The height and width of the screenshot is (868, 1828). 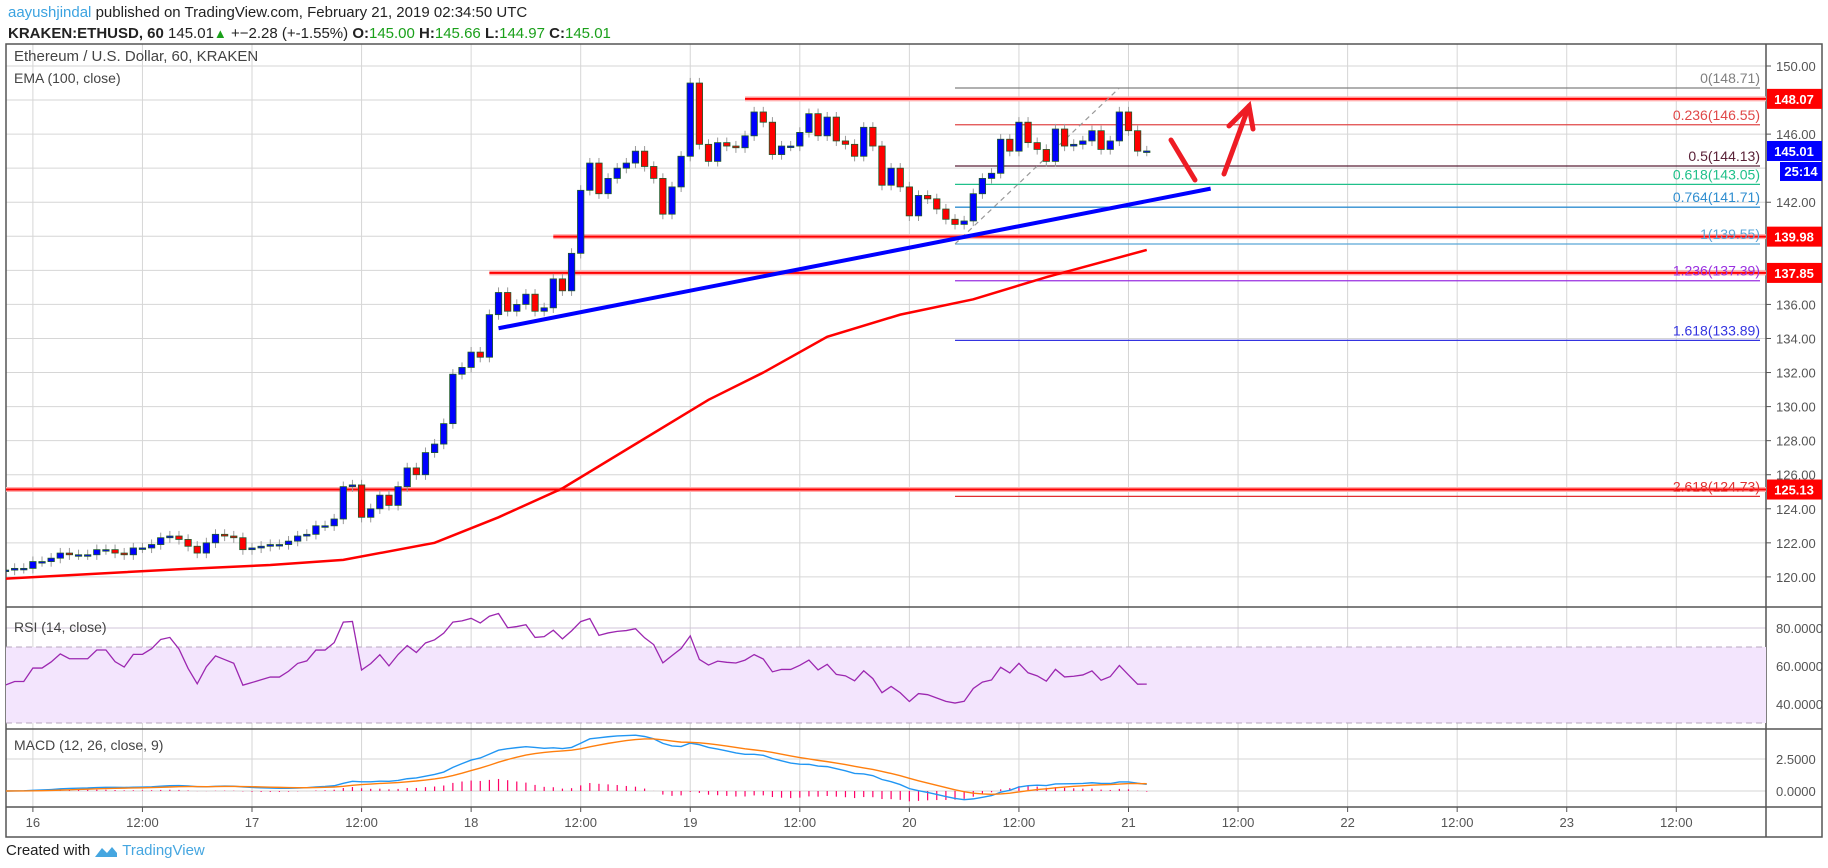 I want to click on price-label: 130.00, so click(x=1796, y=407).